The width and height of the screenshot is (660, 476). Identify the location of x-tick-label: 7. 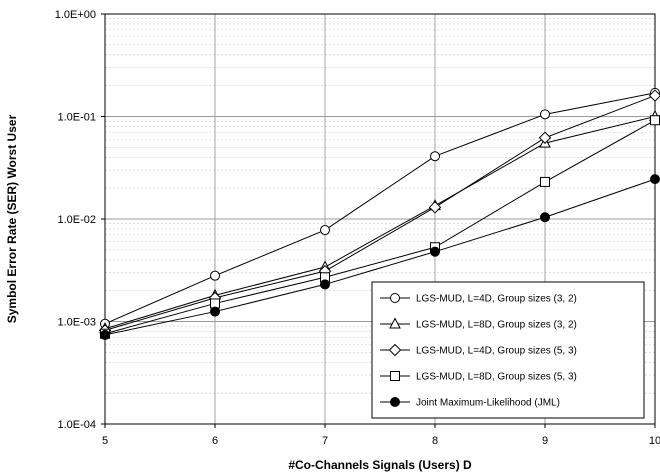
(325, 441).